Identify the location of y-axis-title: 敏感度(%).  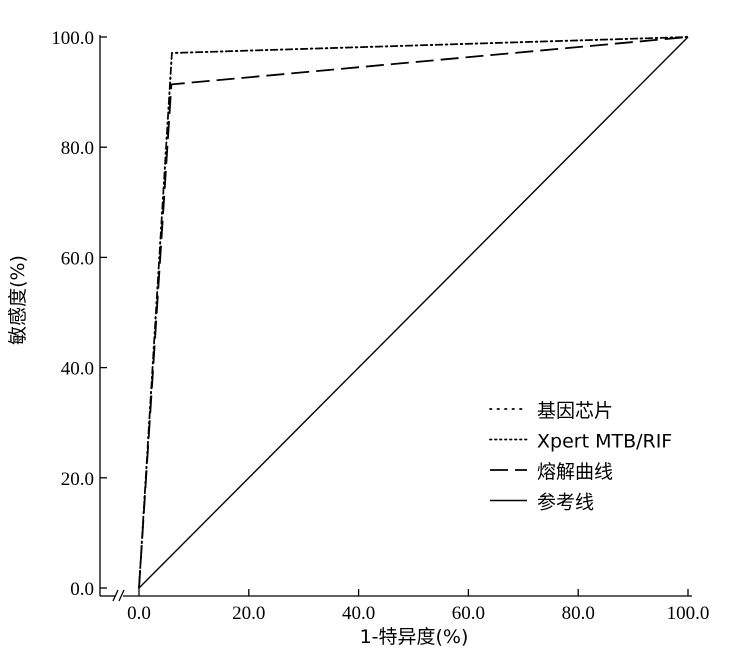
(18, 300).